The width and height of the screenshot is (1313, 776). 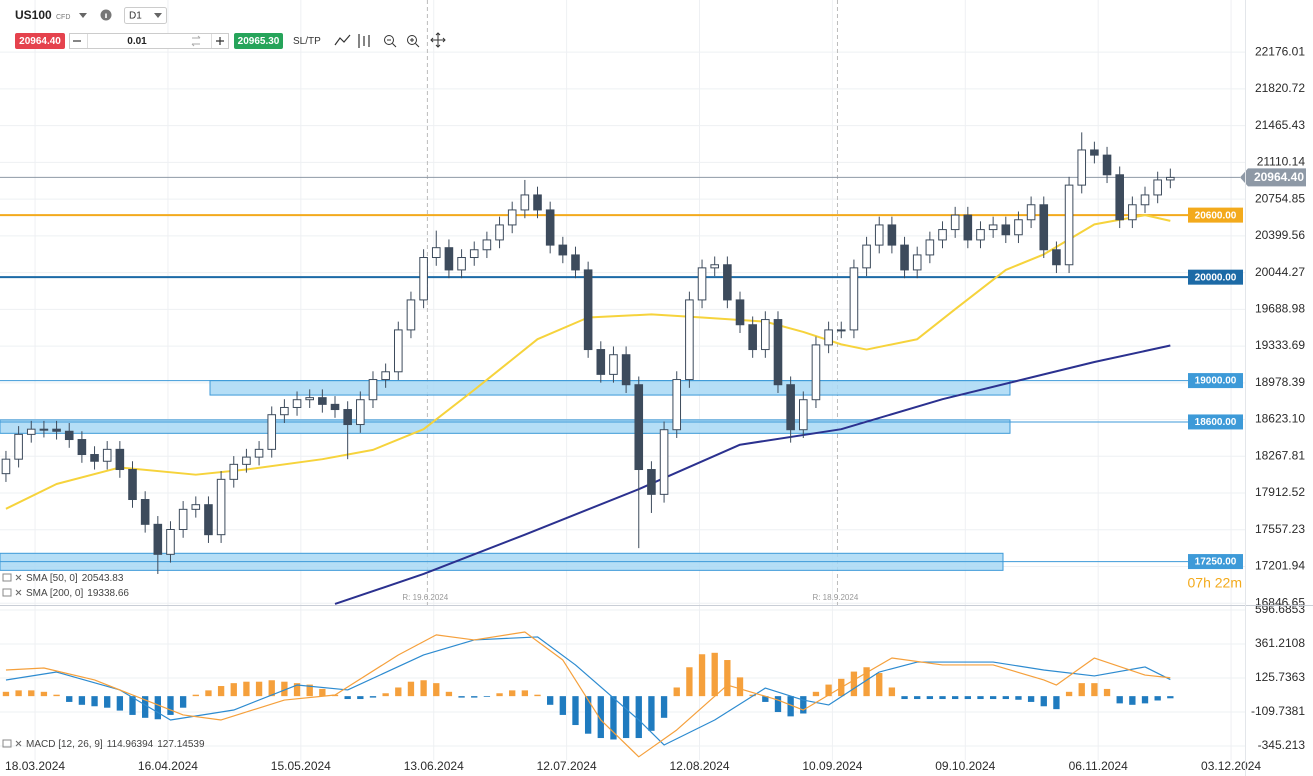 I want to click on plus-icon, so click(x=220, y=41).